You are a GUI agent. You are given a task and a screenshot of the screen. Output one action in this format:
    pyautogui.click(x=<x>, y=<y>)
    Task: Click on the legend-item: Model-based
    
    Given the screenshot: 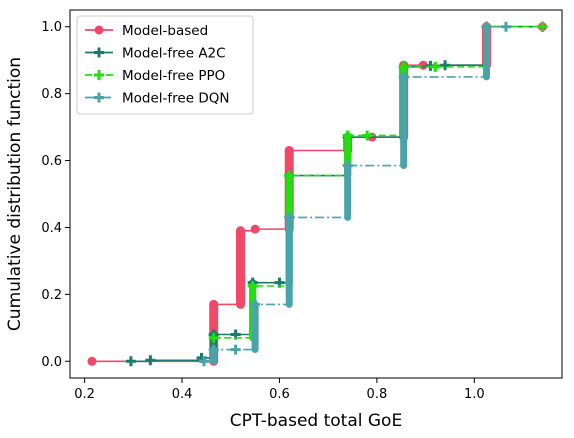 What is the action you would take?
    pyautogui.click(x=146, y=31)
    